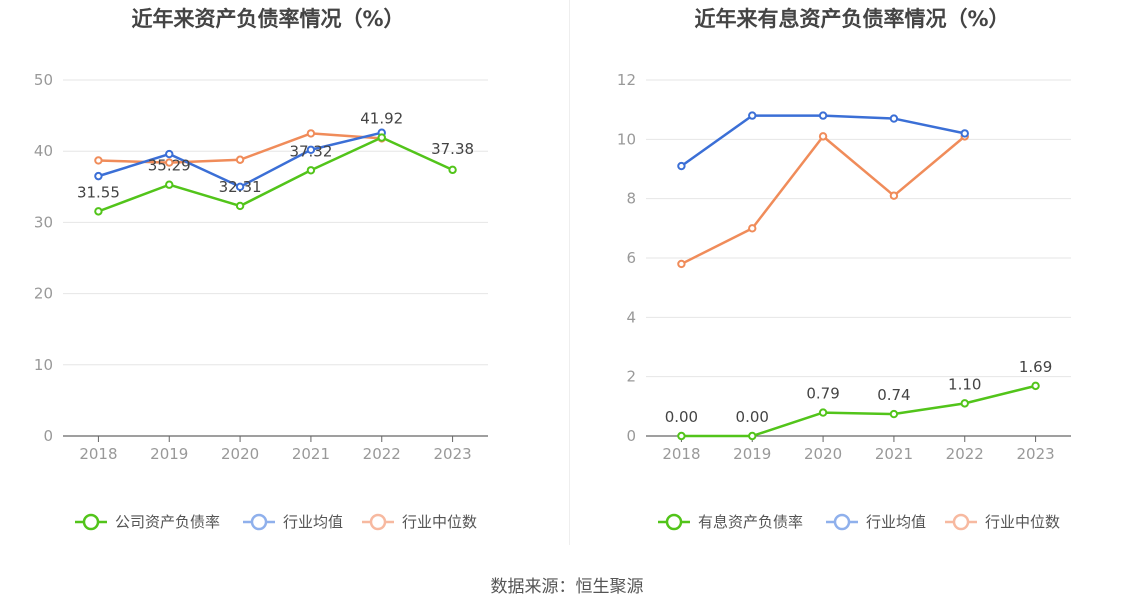  Describe the element at coordinates (569, 272) in the screenshot. I see `panel-divider` at that location.